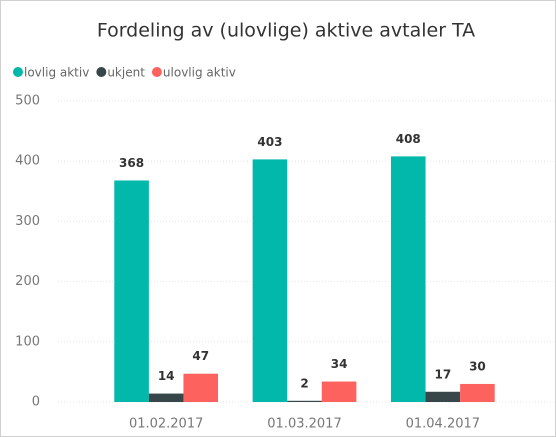  Describe the element at coordinates (443, 424) in the screenshot. I see `x-tick-label: 01.04.2017` at that location.